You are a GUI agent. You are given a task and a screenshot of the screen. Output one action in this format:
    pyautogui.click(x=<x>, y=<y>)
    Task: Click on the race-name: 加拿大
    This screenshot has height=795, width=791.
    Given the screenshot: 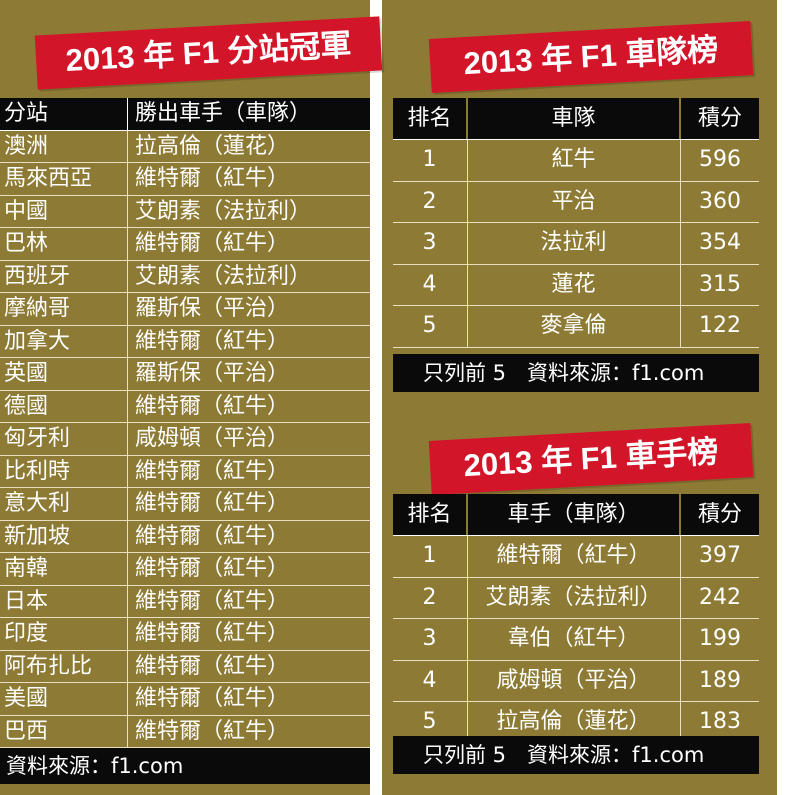 What is the action you would take?
    pyautogui.click(x=37, y=341)
    